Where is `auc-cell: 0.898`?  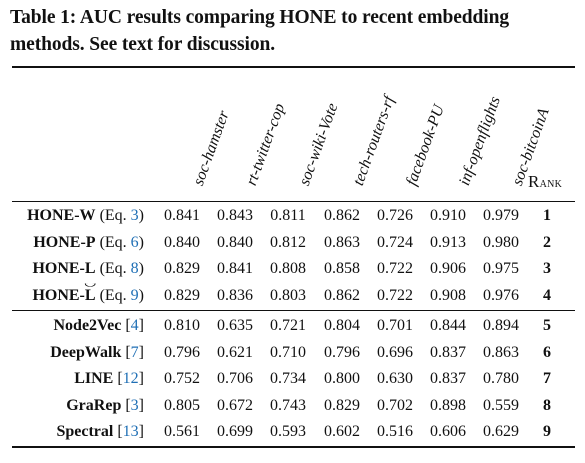
auc-cell: 0.898 is located at coordinates (448, 405).